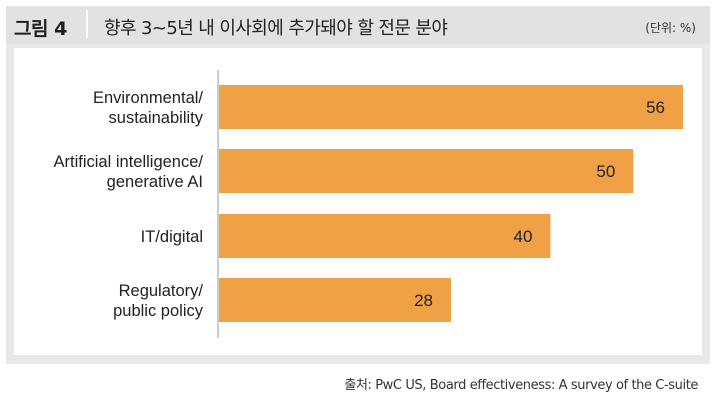 Image resolution: width=716 pixels, height=401 pixels. Describe the element at coordinates (655, 107) in the screenshot. I see `bar-value-label: 56` at that location.